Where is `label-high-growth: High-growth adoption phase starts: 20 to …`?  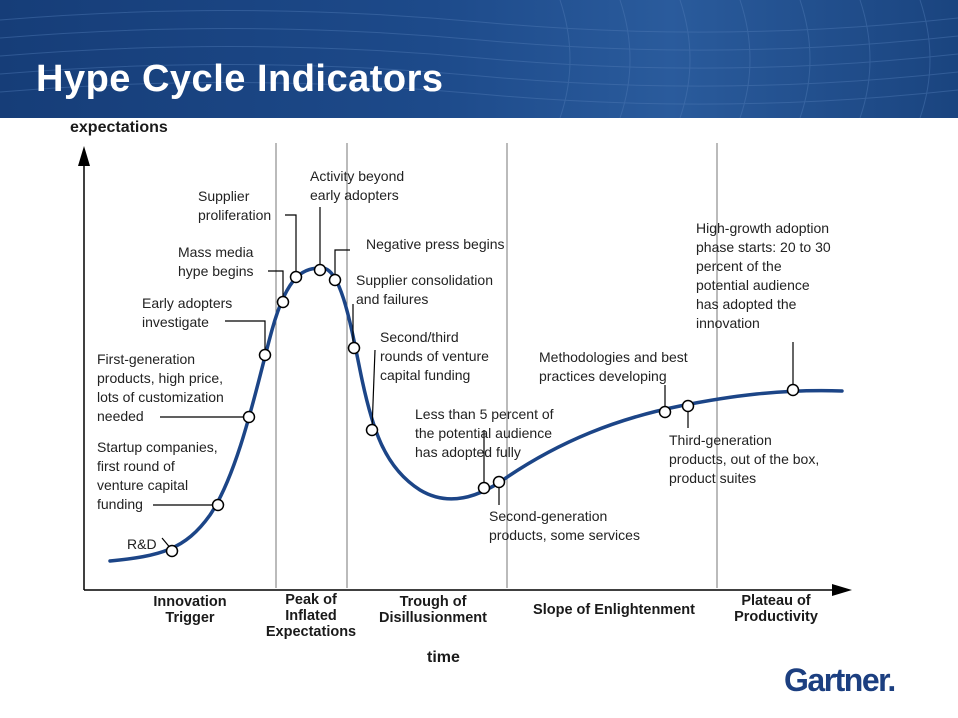
label-high-growth: High-growth adoption phase starts: 20 to … is located at coordinates (763, 275).